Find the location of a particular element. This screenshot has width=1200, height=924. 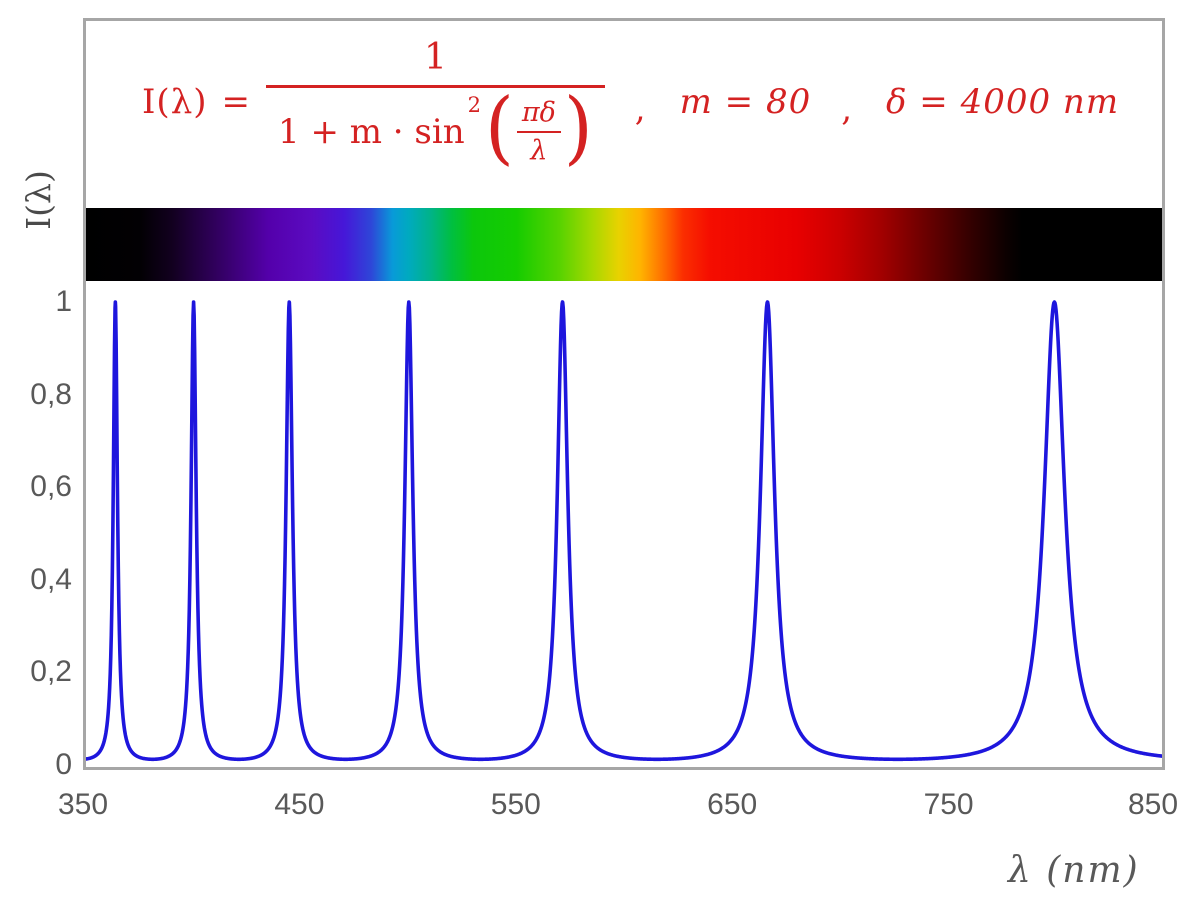

y-tick-label: 0,2 is located at coordinates (51, 672).